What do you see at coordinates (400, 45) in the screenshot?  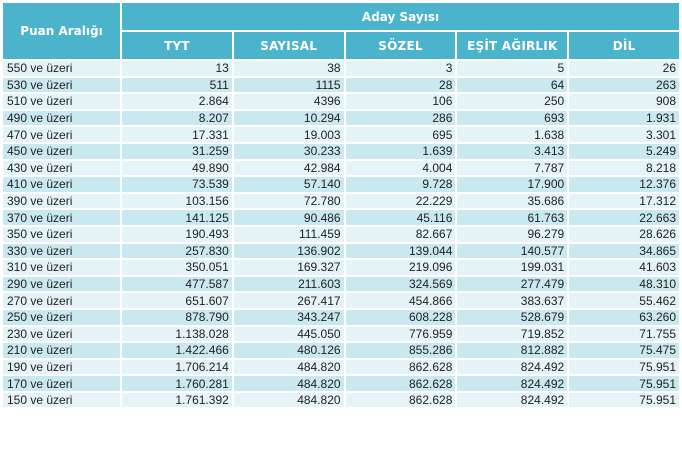 I see `column-header-sozel: SÖZEL` at bounding box center [400, 45].